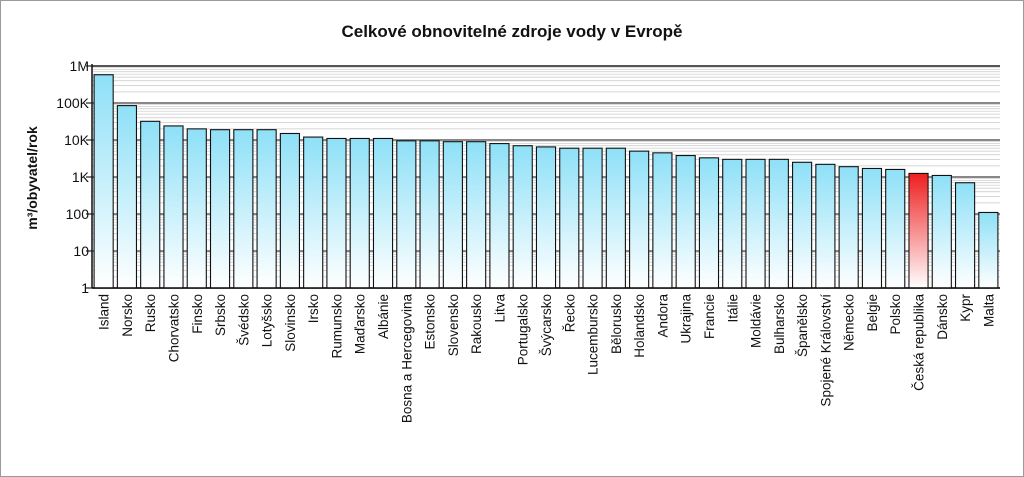 The height and width of the screenshot is (477, 1024). Describe the element at coordinates (127, 315) in the screenshot. I see `x-tick-label: Norsko` at that location.